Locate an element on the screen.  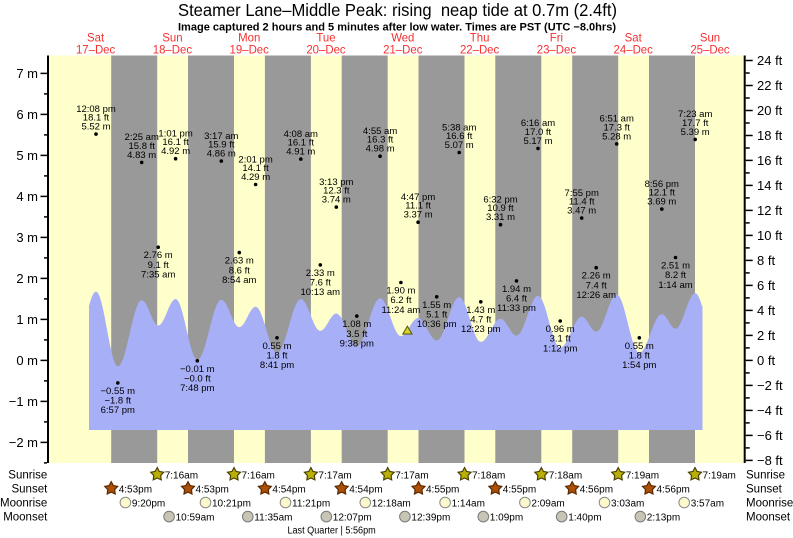
svg-text: 3:13 pm is located at coordinates (336, 182).